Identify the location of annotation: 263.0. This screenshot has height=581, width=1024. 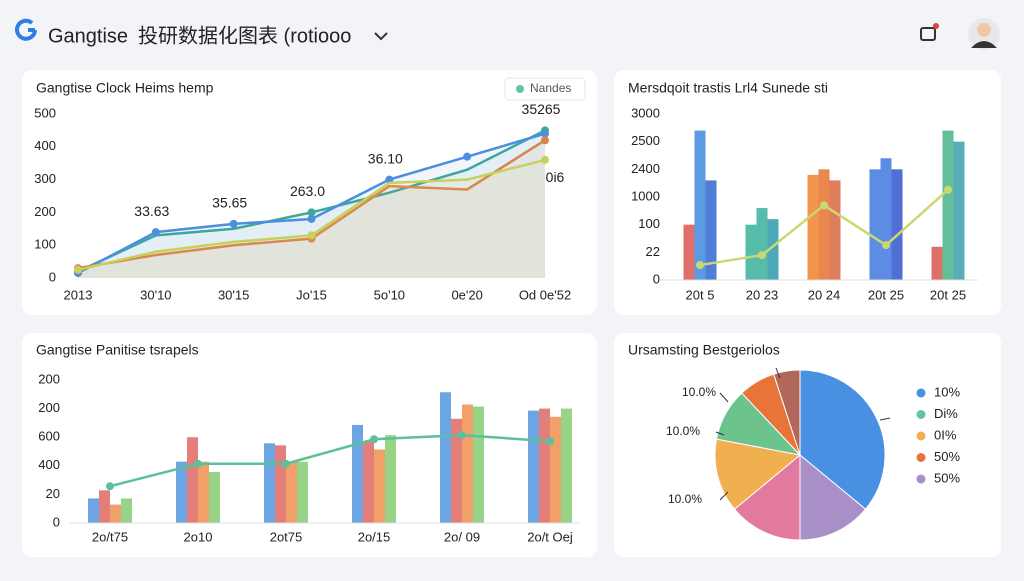
(307, 191).